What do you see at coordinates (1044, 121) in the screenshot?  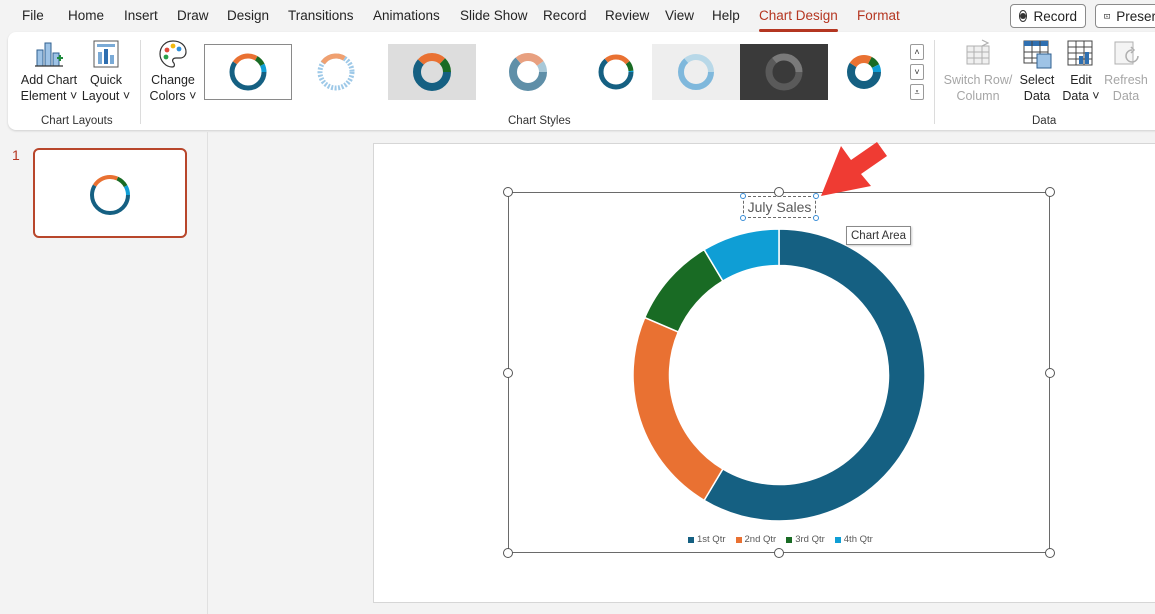 I see `data-group-label: Data` at bounding box center [1044, 121].